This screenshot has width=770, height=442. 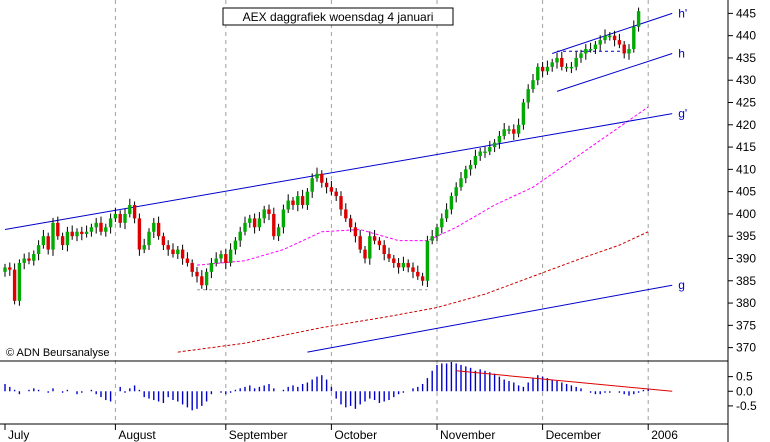 What do you see at coordinates (258, 435) in the screenshot?
I see `month-label: September` at bounding box center [258, 435].